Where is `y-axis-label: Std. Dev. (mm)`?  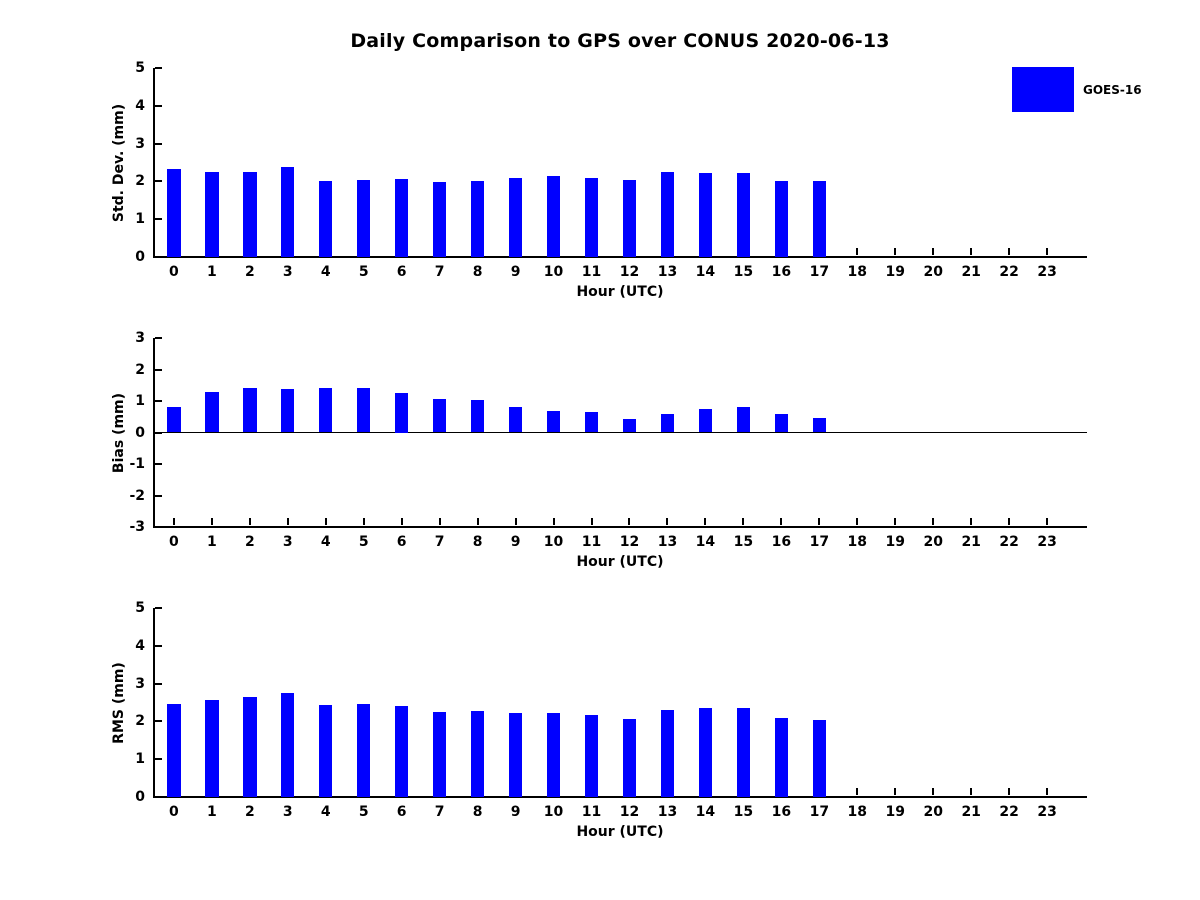 y-axis-label: Std. Dev. (mm) is located at coordinates (119, 162).